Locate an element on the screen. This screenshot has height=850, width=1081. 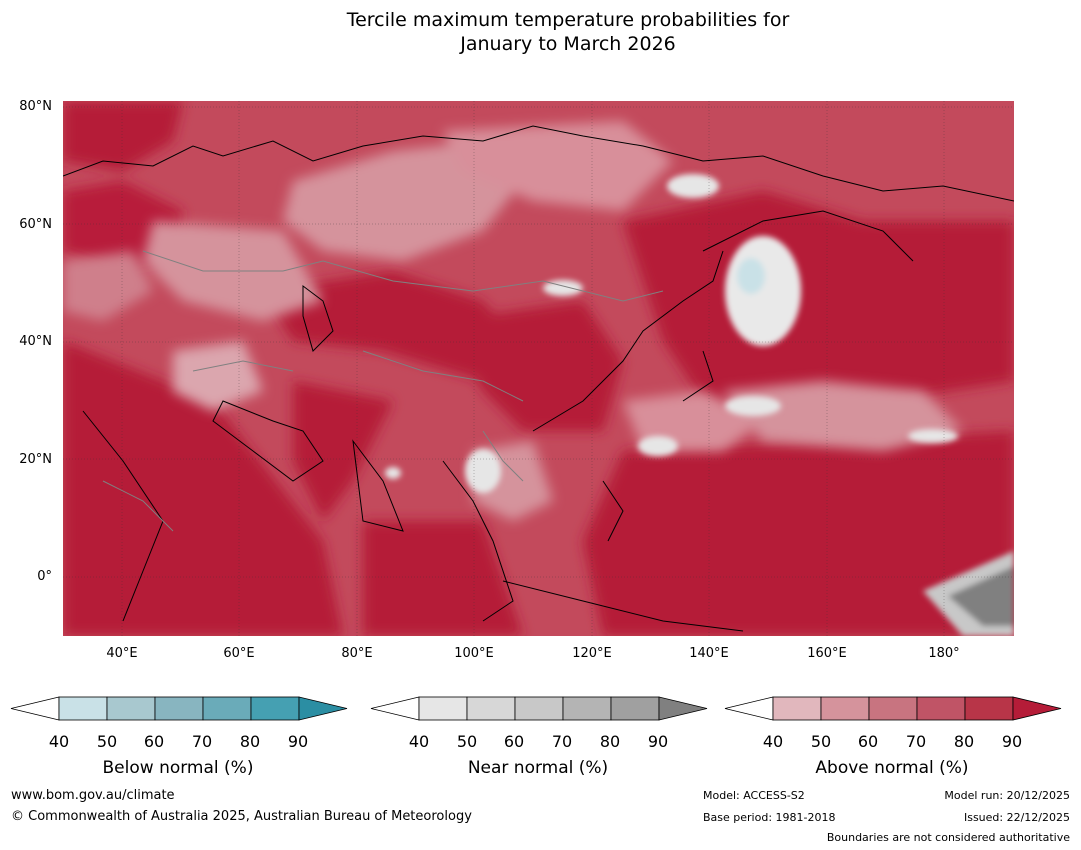
website-link: www.bom.gov.au/climate is located at coordinates (93, 795).